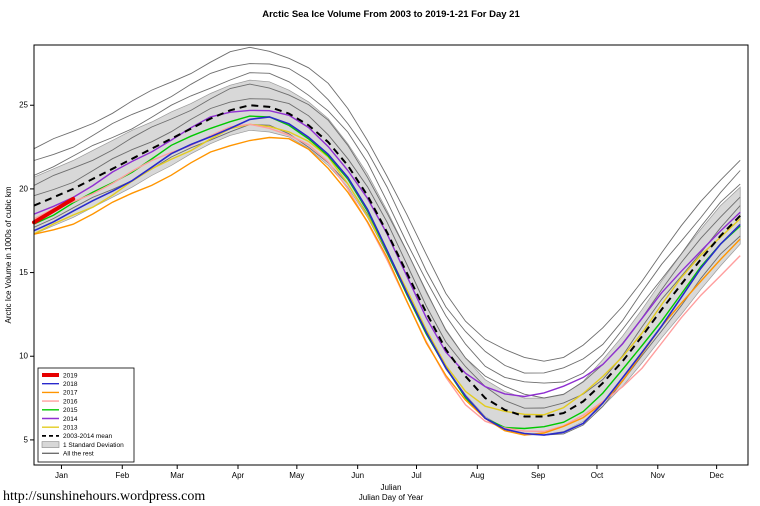 Image resolution: width=760 pixels, height=506 pixels. What do you see at coordinates (477, 475) in the screenshot?
I see `x-tick-label: Aug` at bounding box center [477, 475].